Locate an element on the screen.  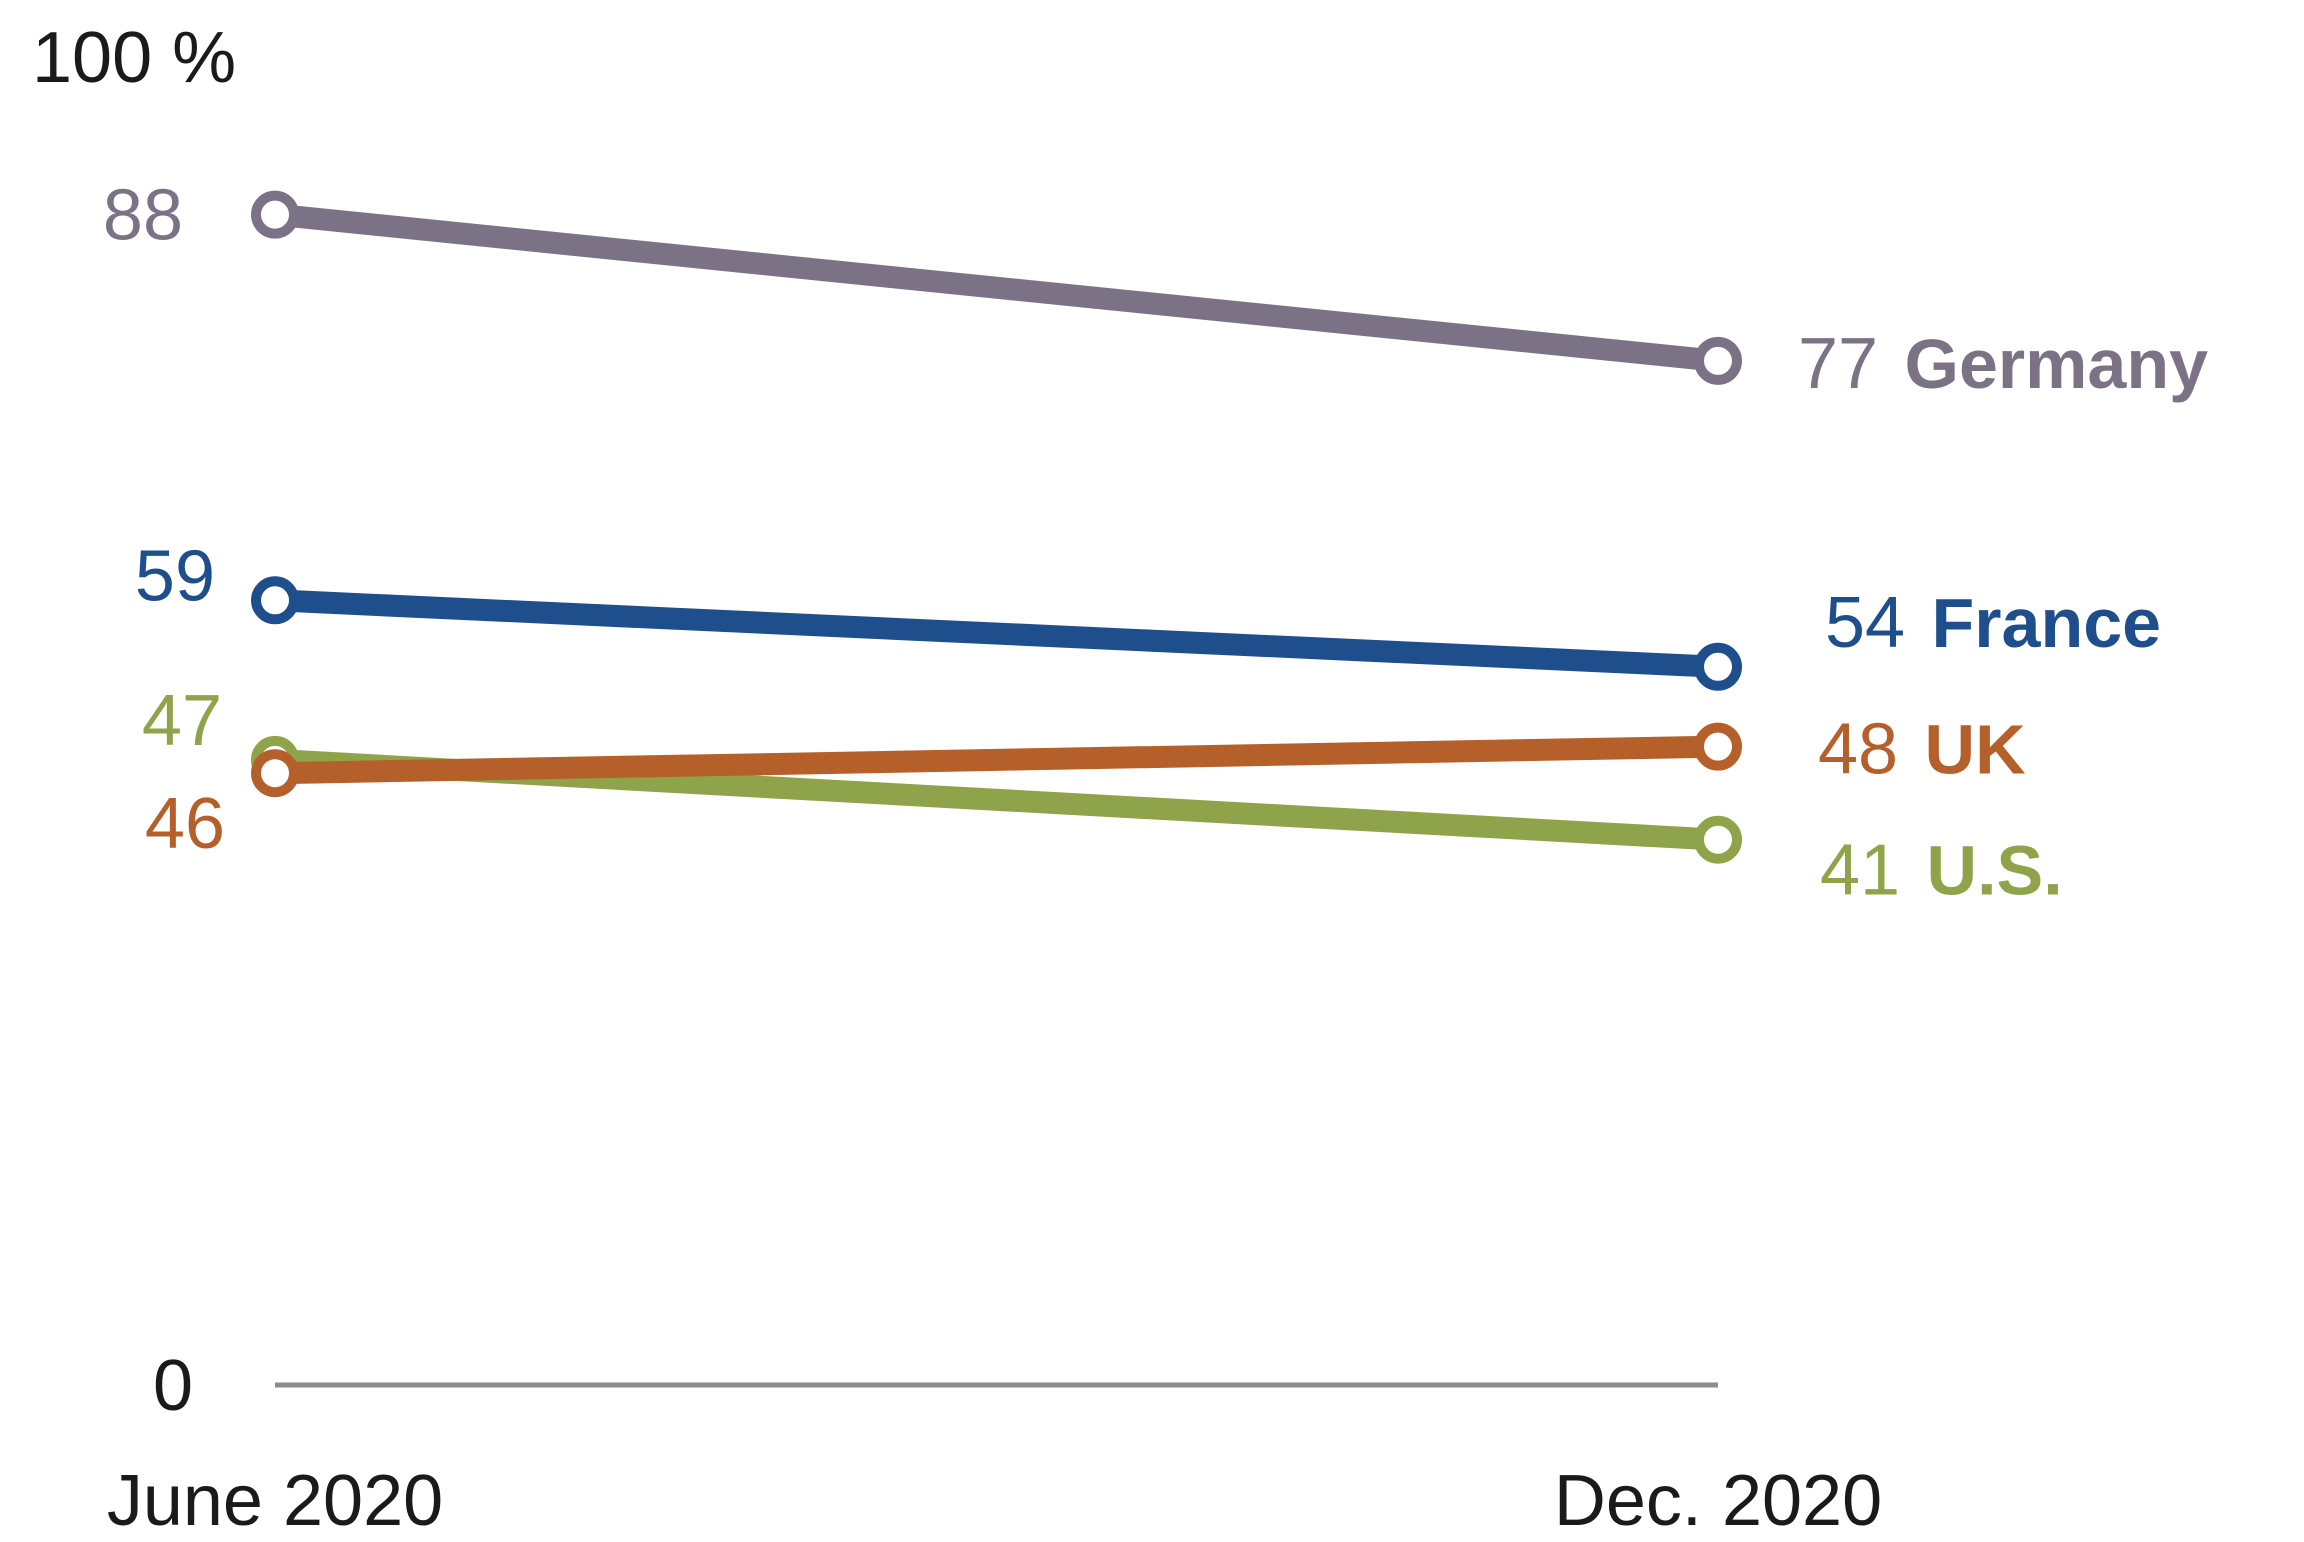
x-tick-label-june-2020: June 2020 is located at coordinates (275, 1501).